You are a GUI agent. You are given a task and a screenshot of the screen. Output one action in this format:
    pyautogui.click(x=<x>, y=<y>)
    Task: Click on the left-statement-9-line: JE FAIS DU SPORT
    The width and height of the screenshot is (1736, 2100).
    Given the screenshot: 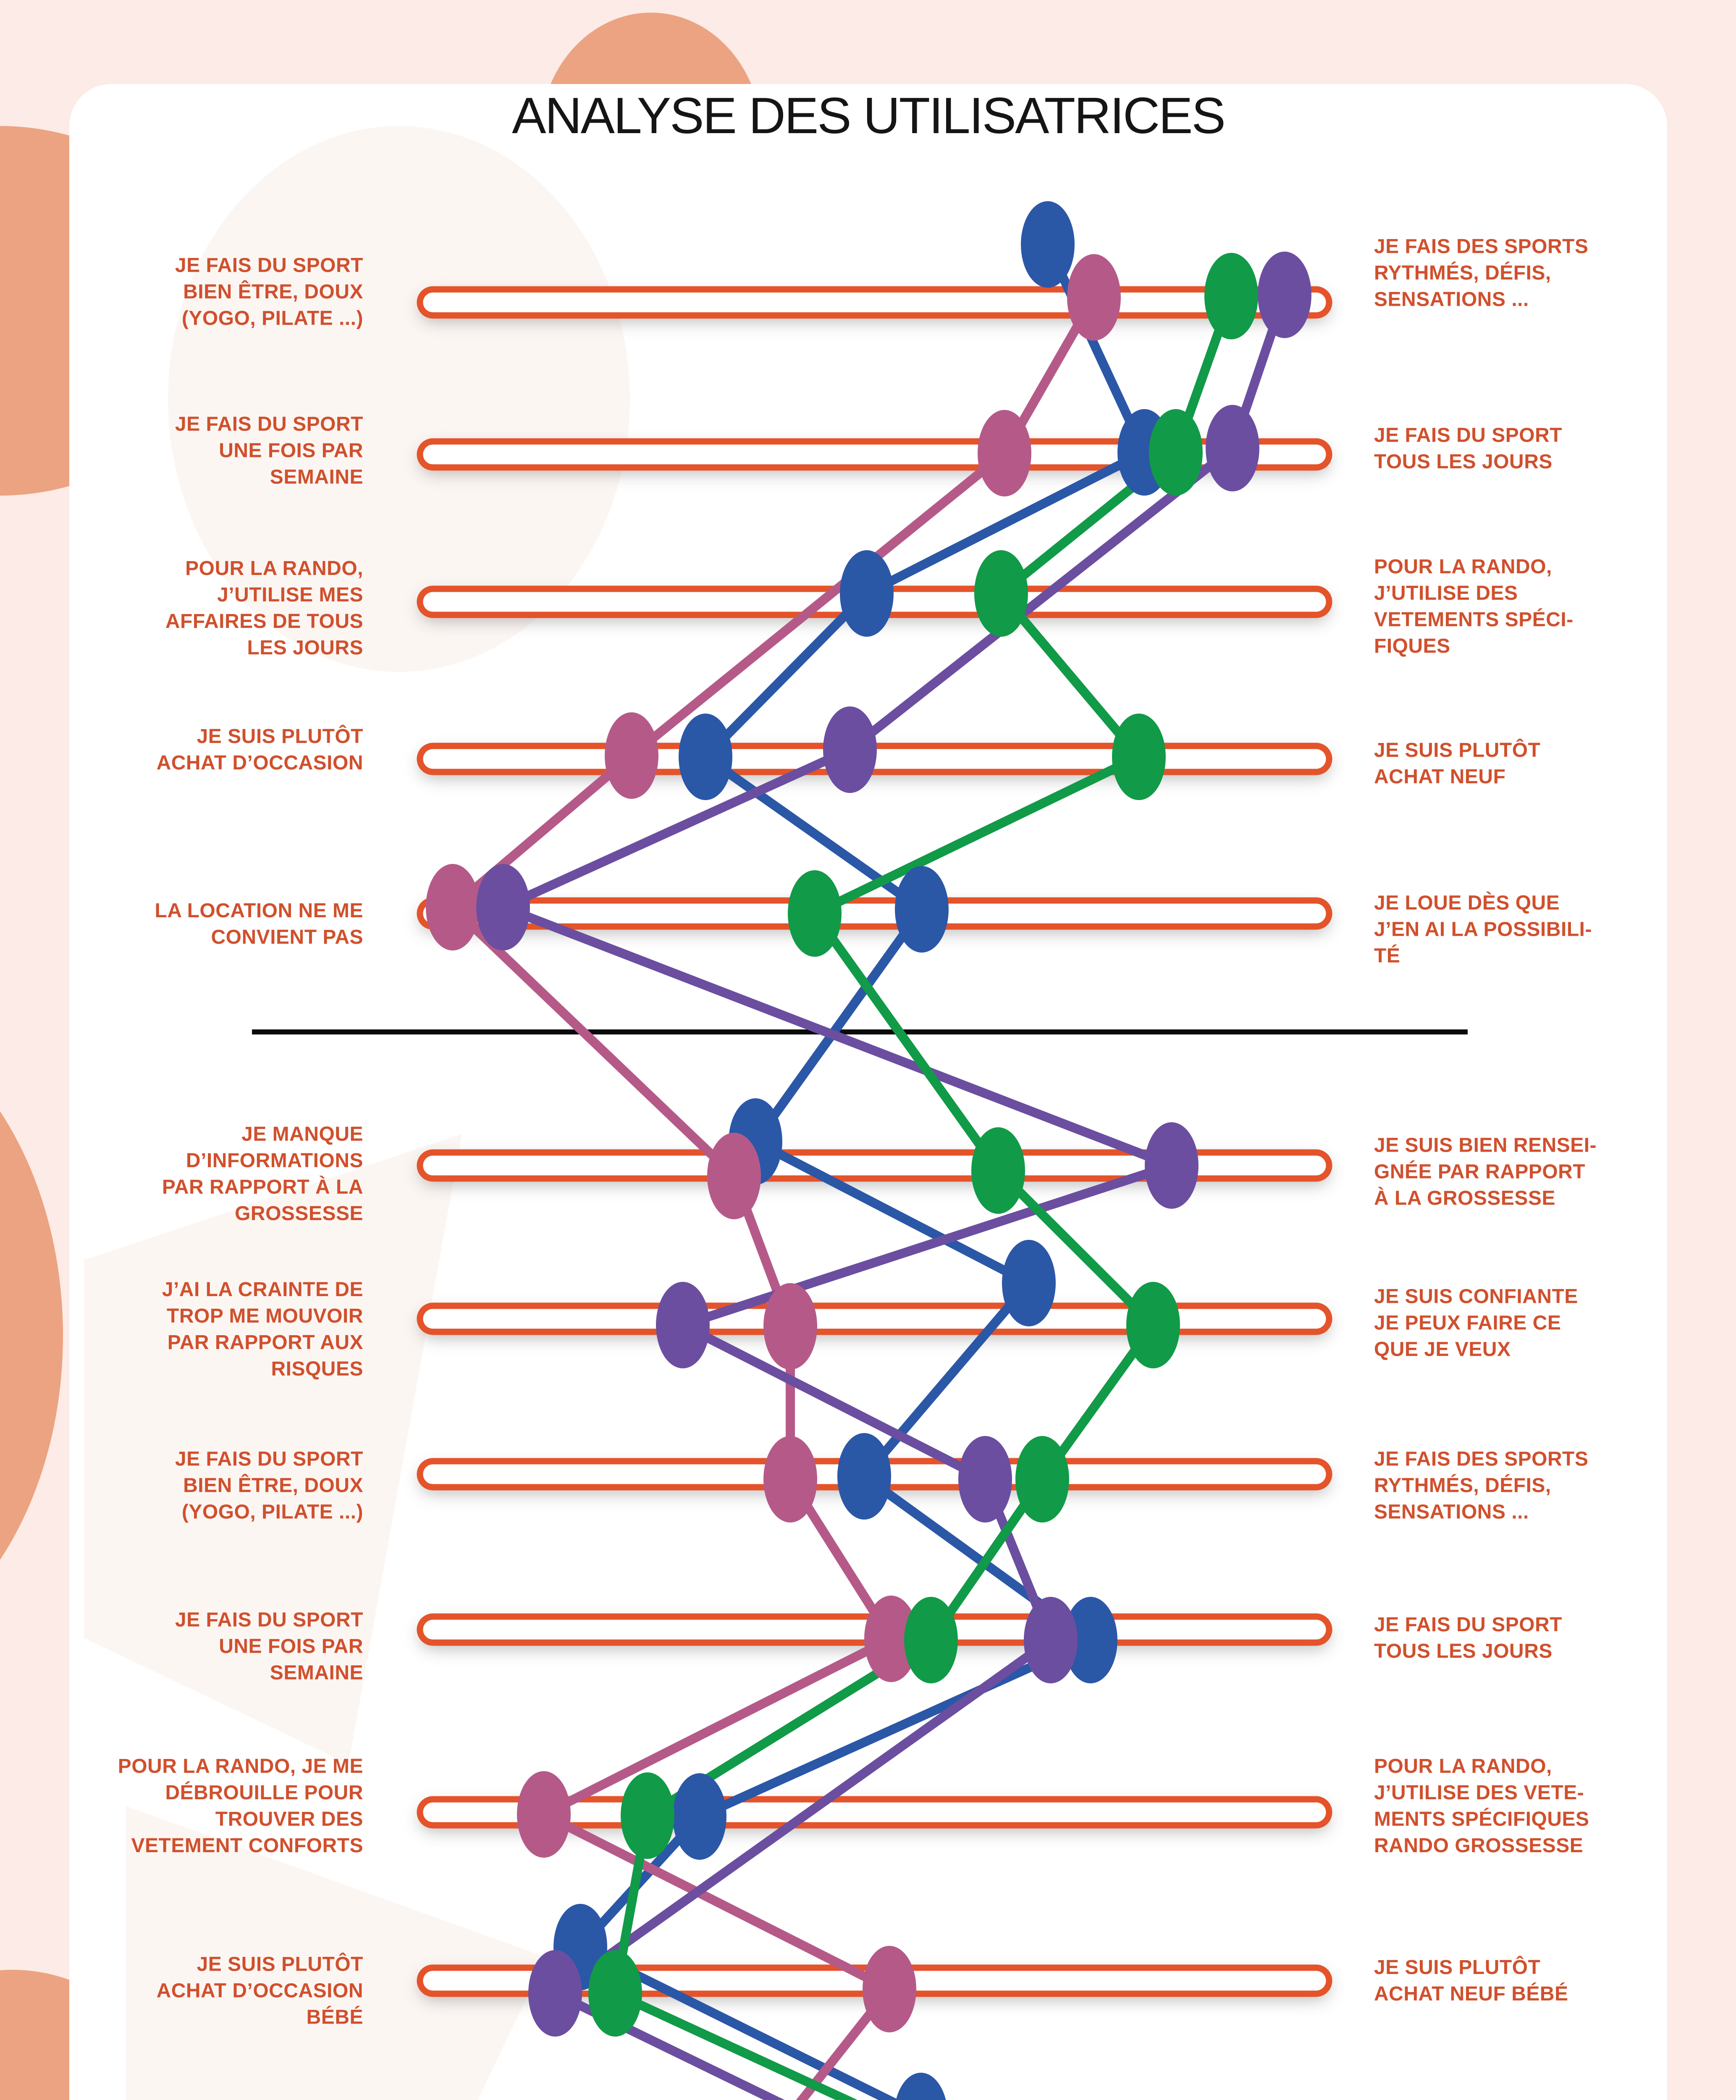 What is the action you would take?
    pyautogui.click(x=269, y=1620)
    